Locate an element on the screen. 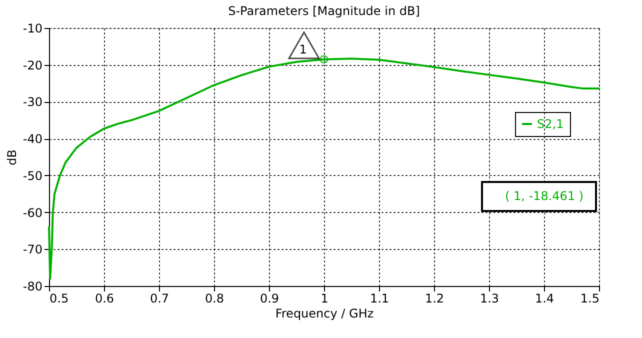 The height and width of the screenshot is (338, 642). x-tick-label: 0.5 is located at coordinates (59, 299).